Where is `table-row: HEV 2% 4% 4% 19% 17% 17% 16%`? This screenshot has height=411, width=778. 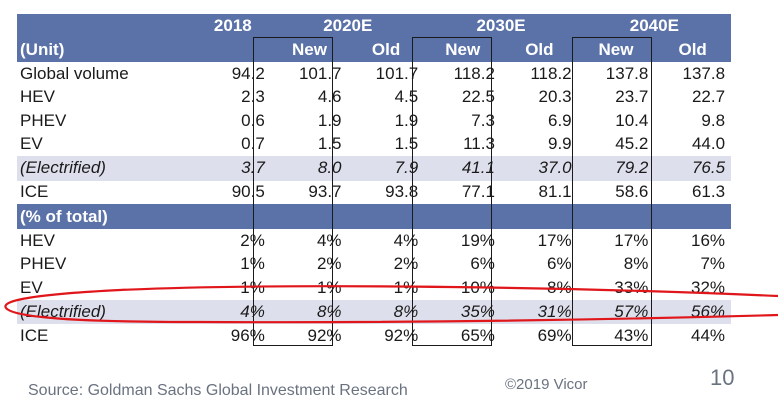 table-row: HEV 2% 4% 4% 19% 17% 17% 16% is located at coordinates (374, 241).